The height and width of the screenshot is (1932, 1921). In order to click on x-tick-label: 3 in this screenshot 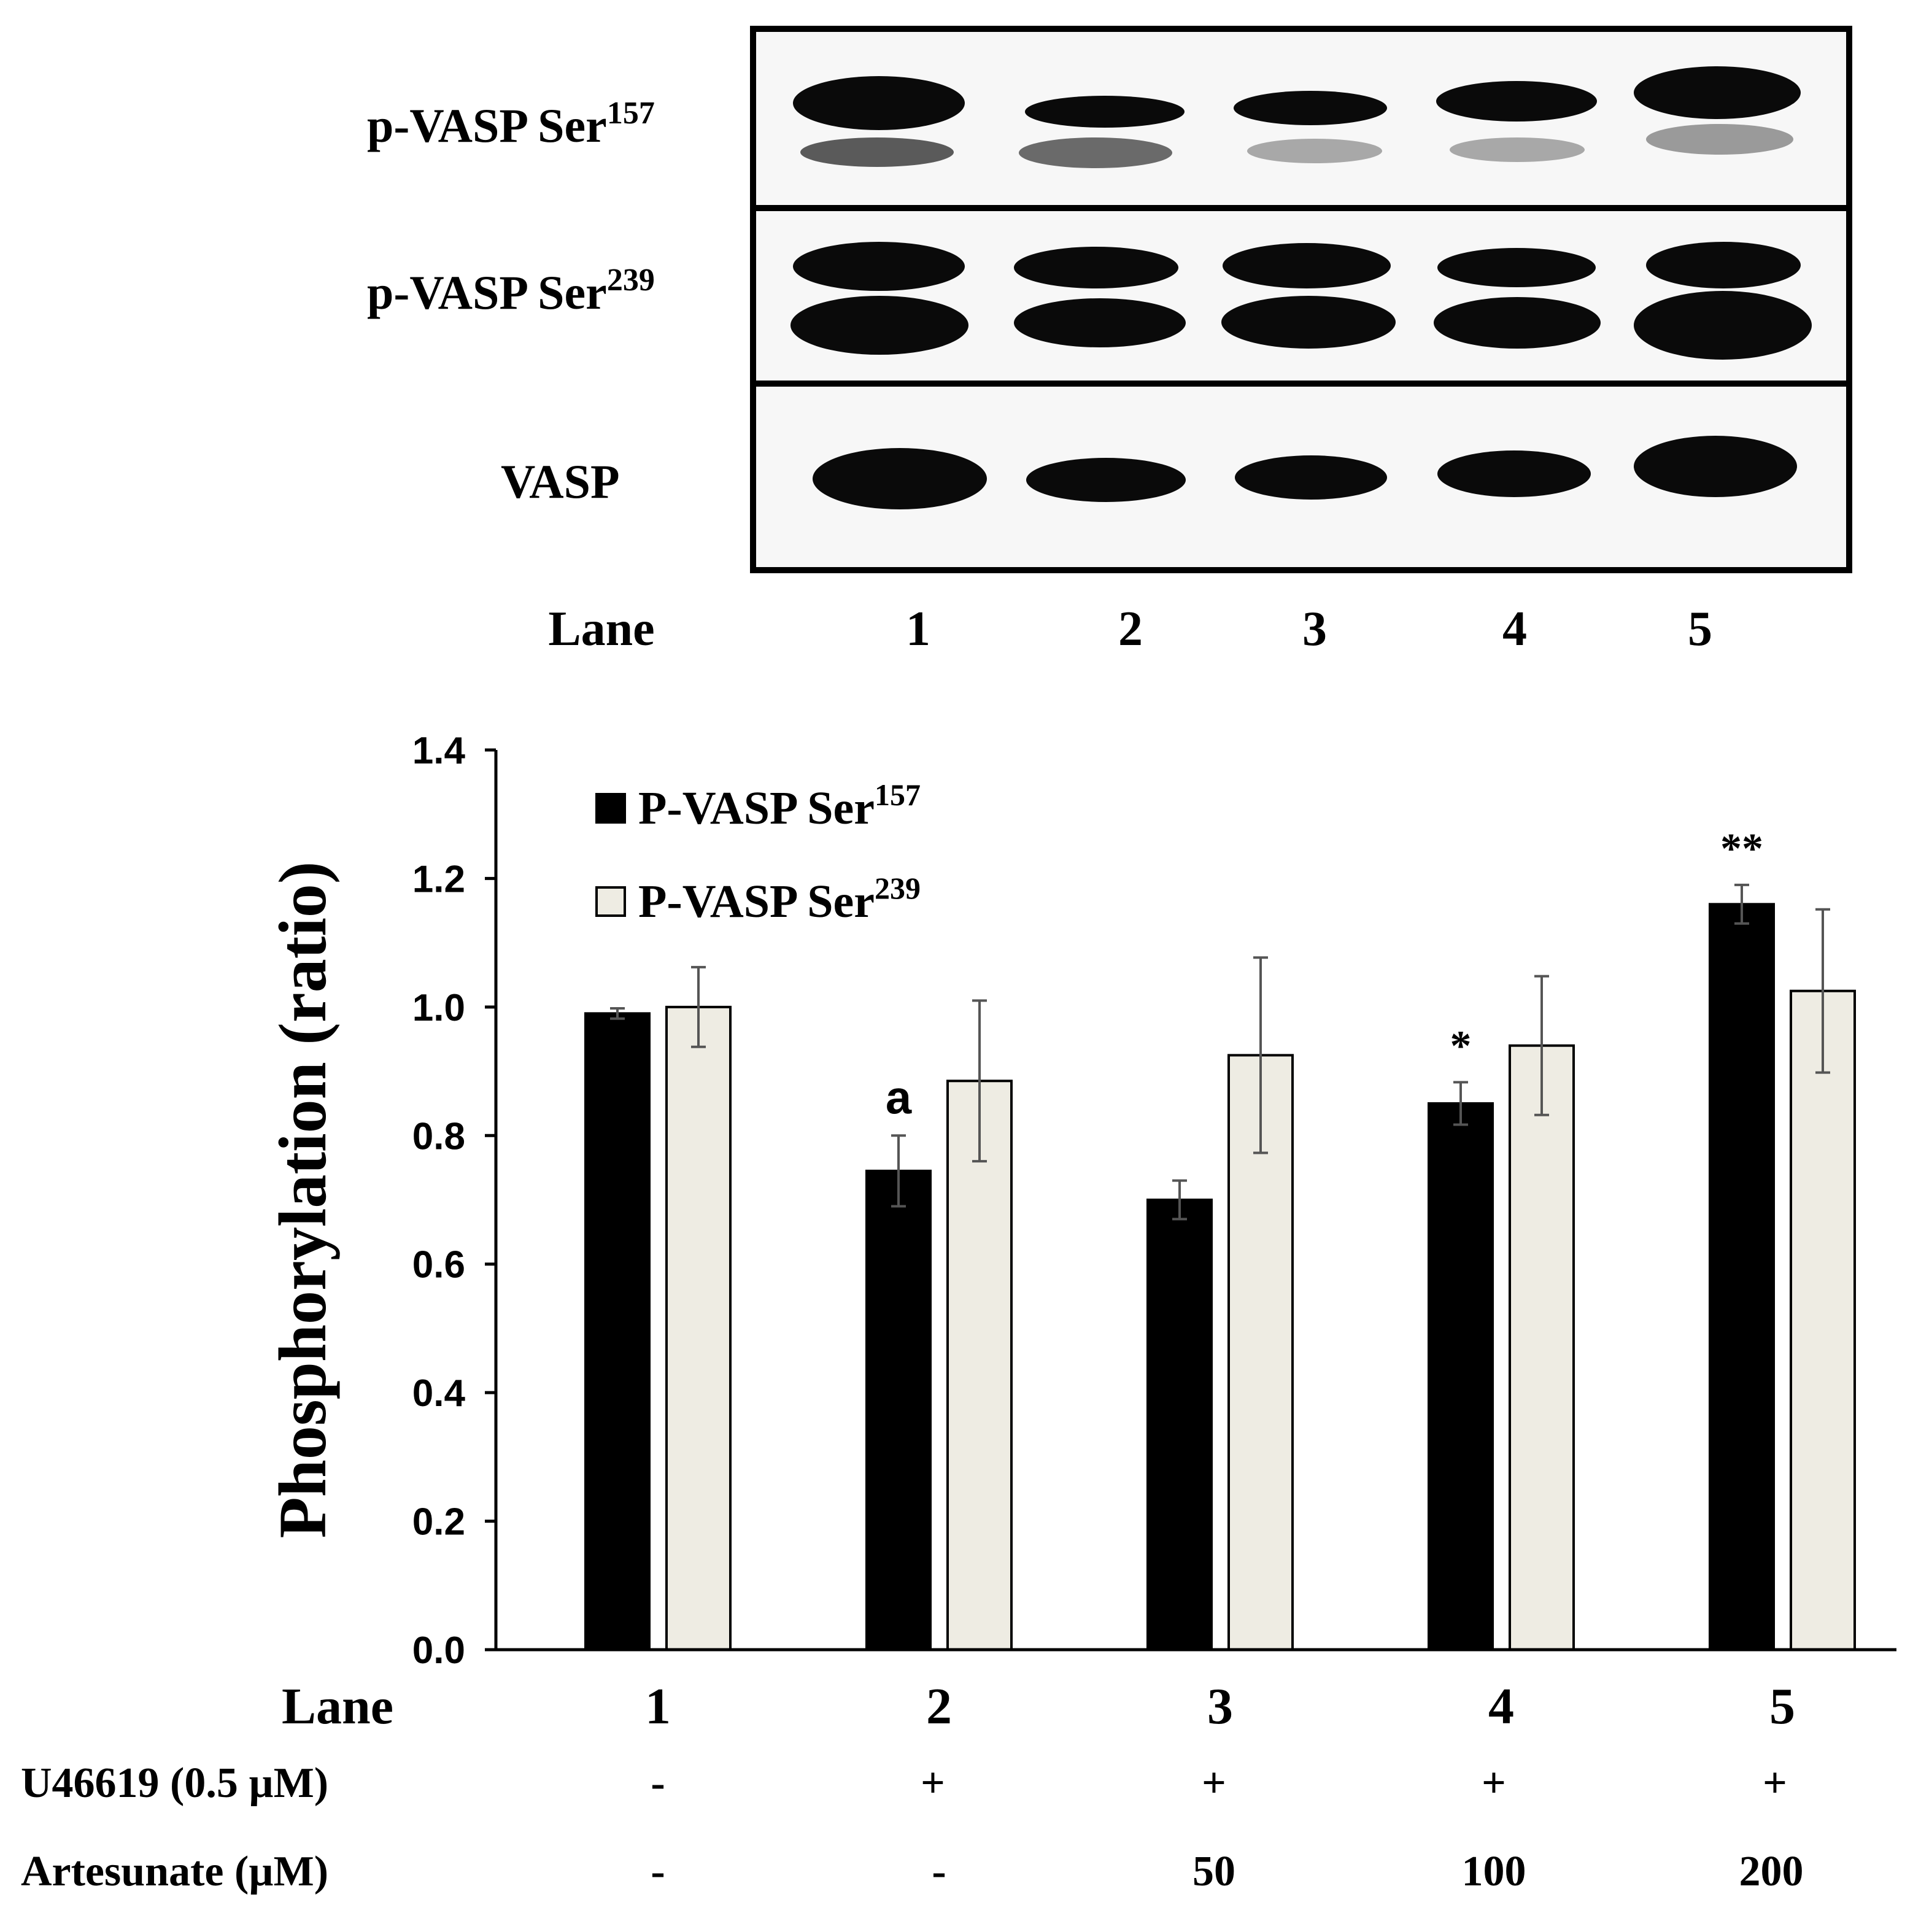, I will do `click(1220, 1704)`.